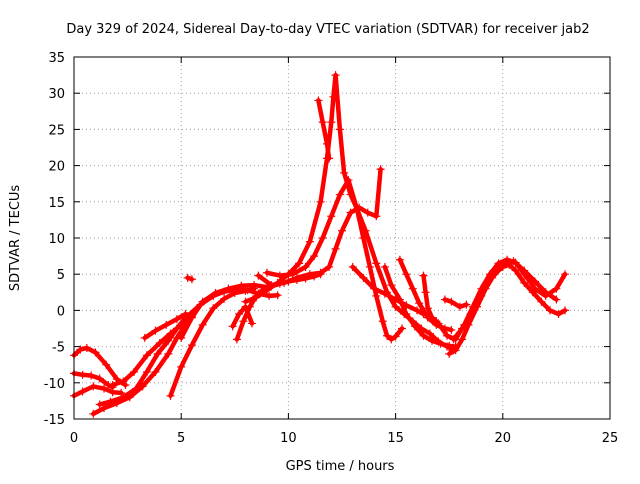 The image size is (640, 484). I want to click on y-tick-label: 35, so click(56, 58).